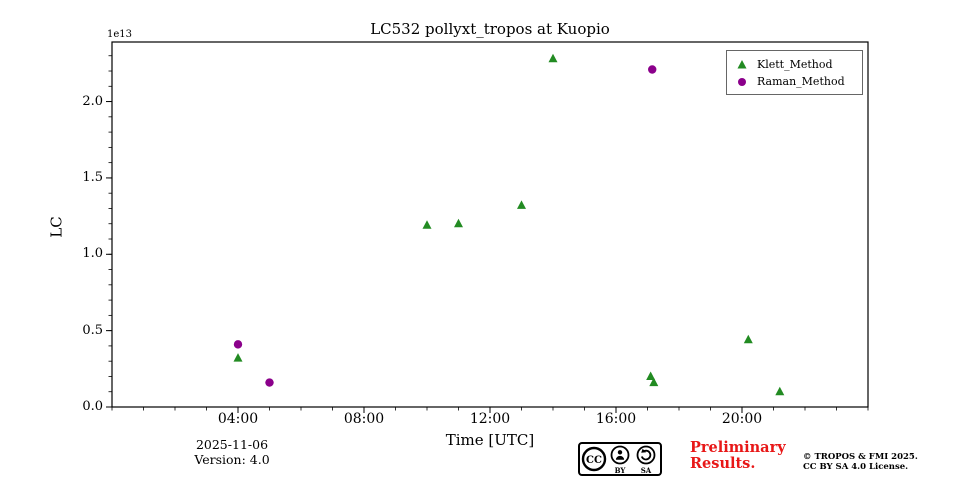  Describe the element at coordinates (490, 29) in the screenshot. I see `chart-title: LC532 pollyxt_tropos at Kuopio` at that location.